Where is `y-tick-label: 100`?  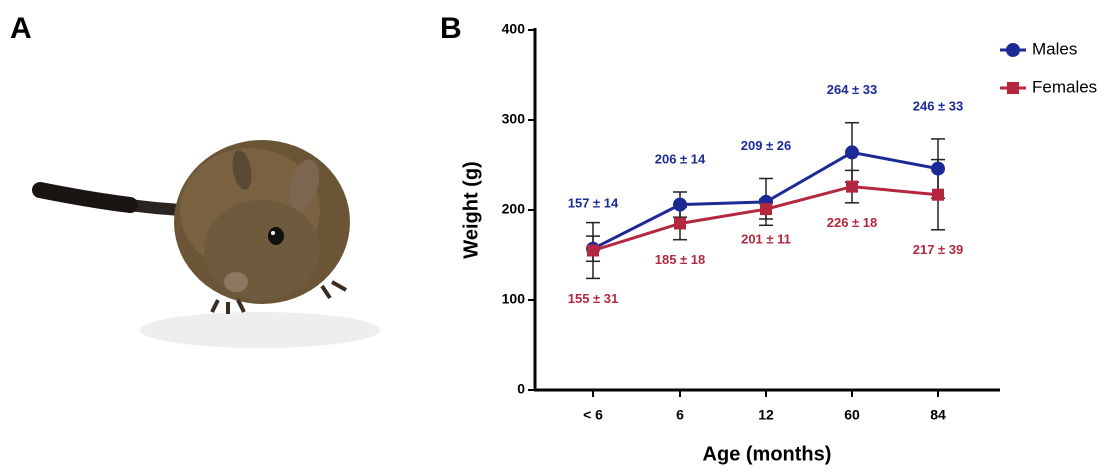
y-tick-label: 100 is located at coordinates (514, 299).